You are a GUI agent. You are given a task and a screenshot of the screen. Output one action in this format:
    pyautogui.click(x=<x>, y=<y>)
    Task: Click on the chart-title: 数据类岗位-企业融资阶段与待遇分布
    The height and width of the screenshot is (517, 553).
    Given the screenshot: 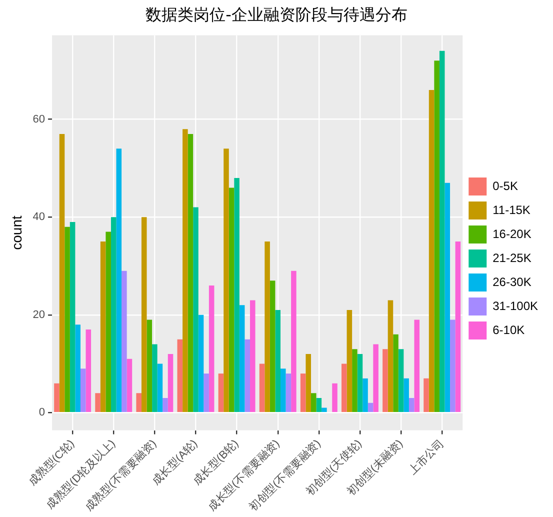 What is the action you would take?
    pyautogui.click(x=277, y=14)
    